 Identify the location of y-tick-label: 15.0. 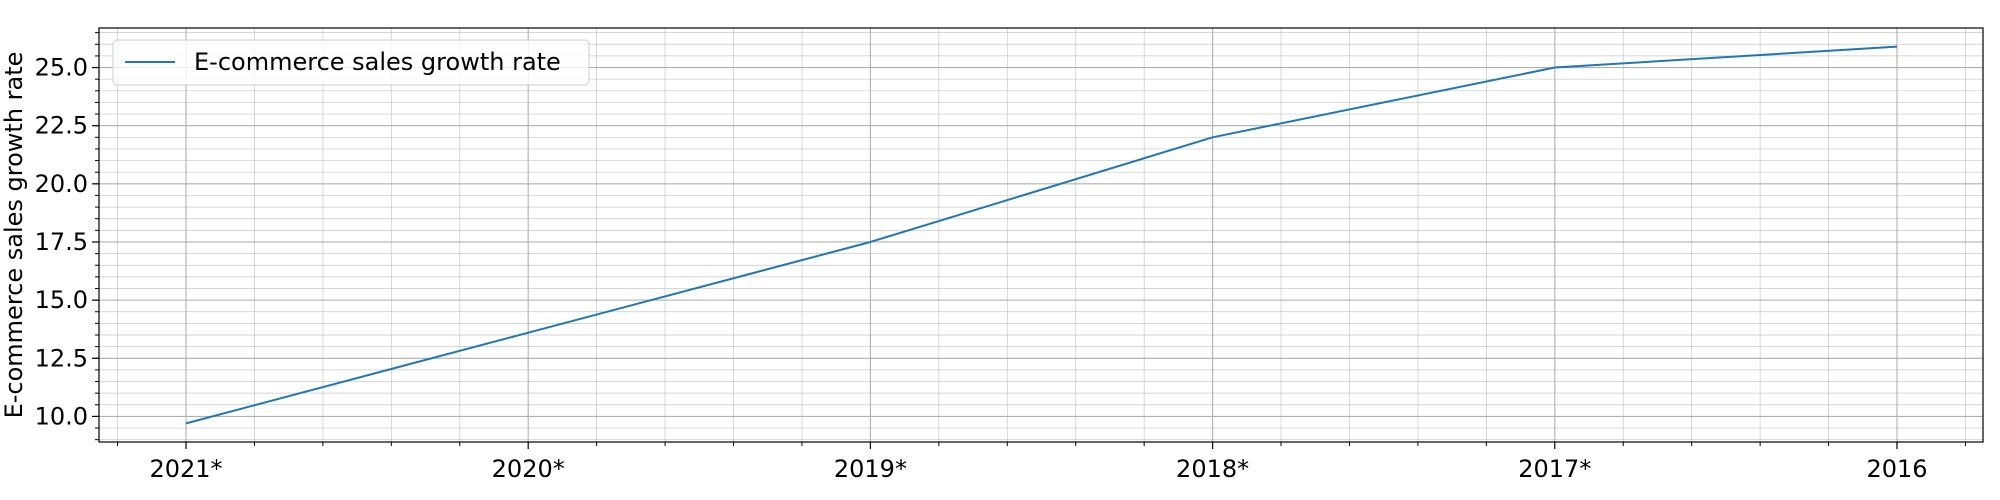
(61, 300).